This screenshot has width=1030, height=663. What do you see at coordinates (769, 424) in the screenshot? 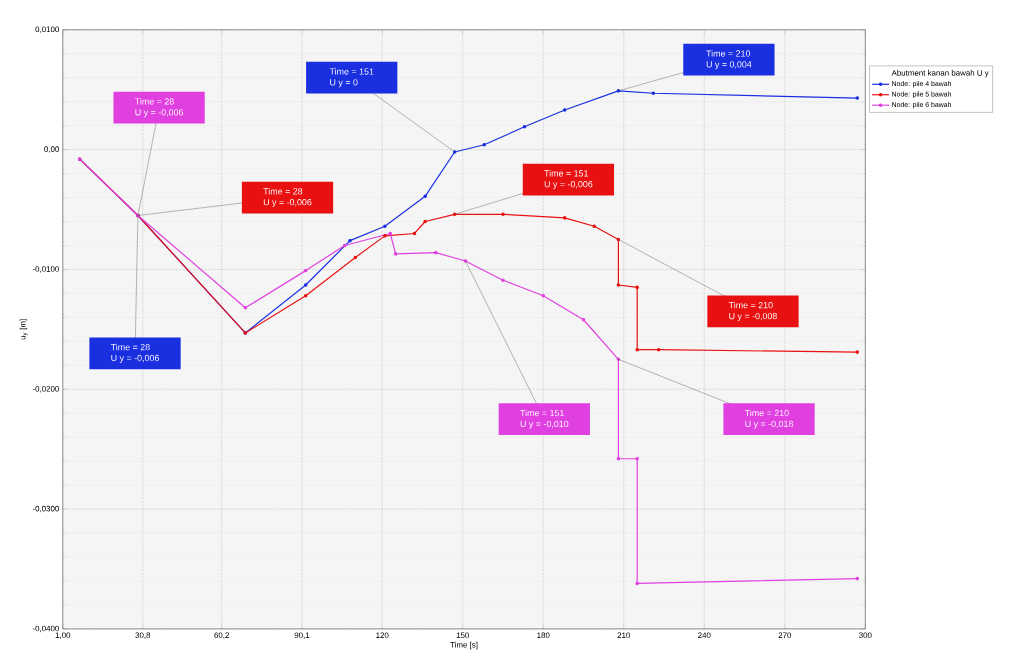
I see `annotation: U y = -0,018` at bounding box center [769, 424].